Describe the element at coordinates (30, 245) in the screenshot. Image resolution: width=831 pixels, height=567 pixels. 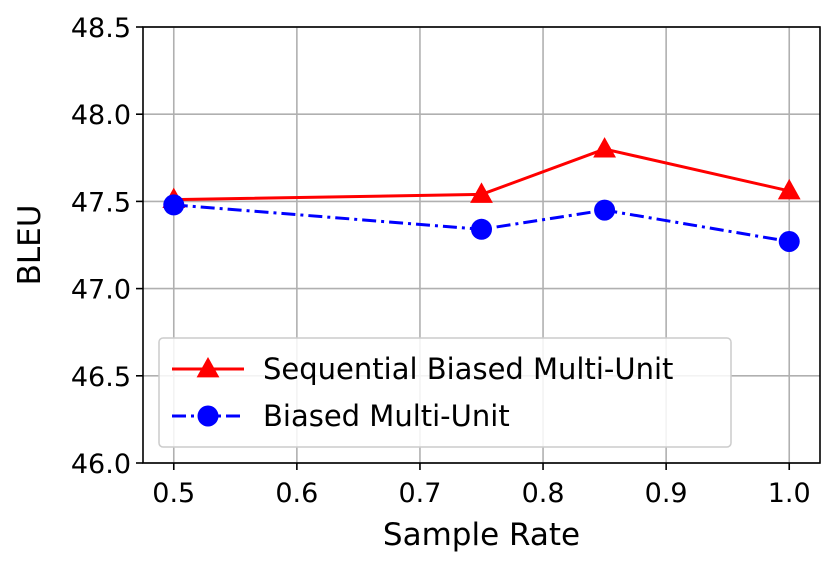
I see `y-axis-title: BLEU` at that location.